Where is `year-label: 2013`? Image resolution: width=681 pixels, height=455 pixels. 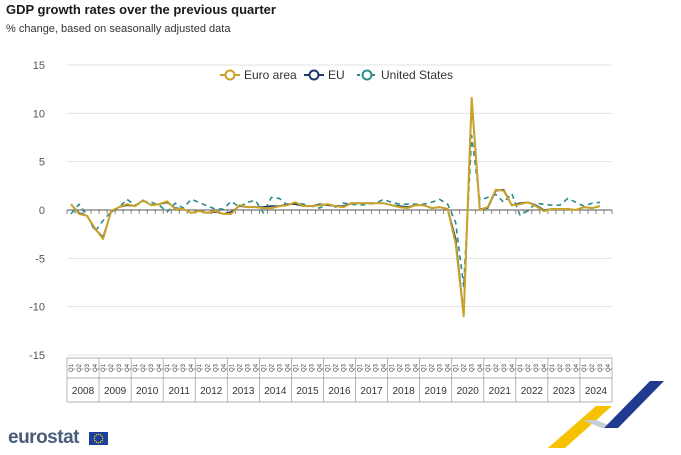 year-label: 2013 is located at coordinates (243, 391).